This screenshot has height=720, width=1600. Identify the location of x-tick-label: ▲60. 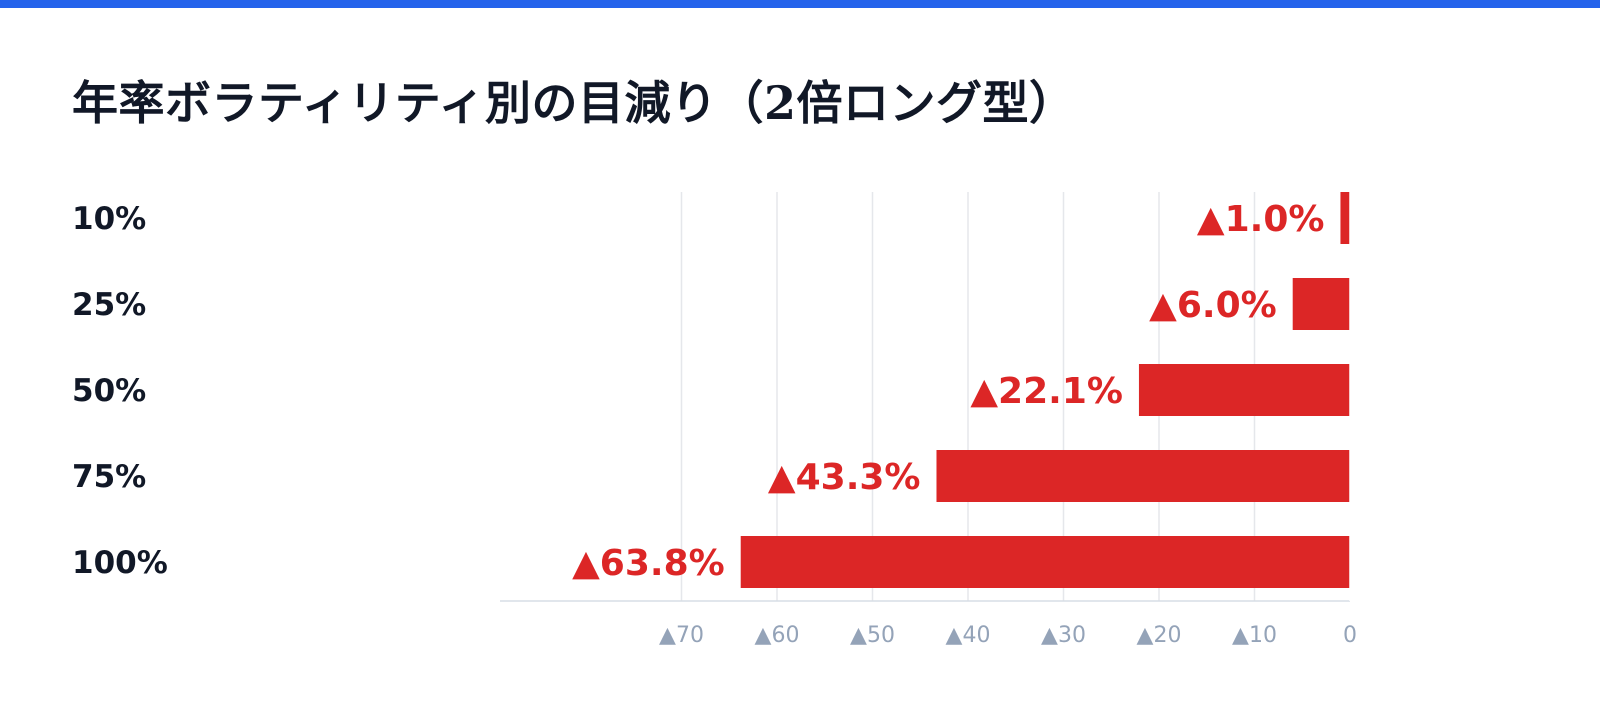
(777, 635).